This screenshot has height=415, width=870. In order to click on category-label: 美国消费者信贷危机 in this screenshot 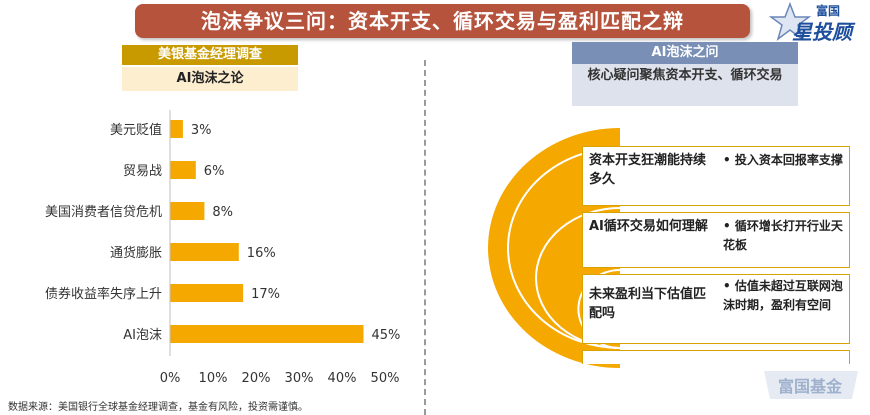, I will do `click(103, 212)`.